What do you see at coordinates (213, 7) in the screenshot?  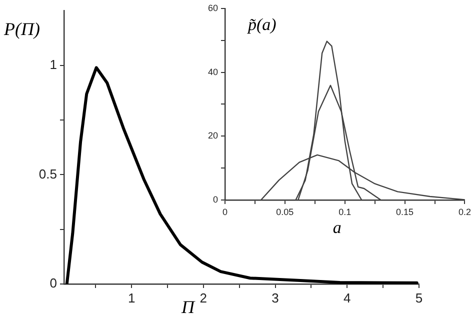 I see `y-tick-label: 60` at bounding box center [213, 7].